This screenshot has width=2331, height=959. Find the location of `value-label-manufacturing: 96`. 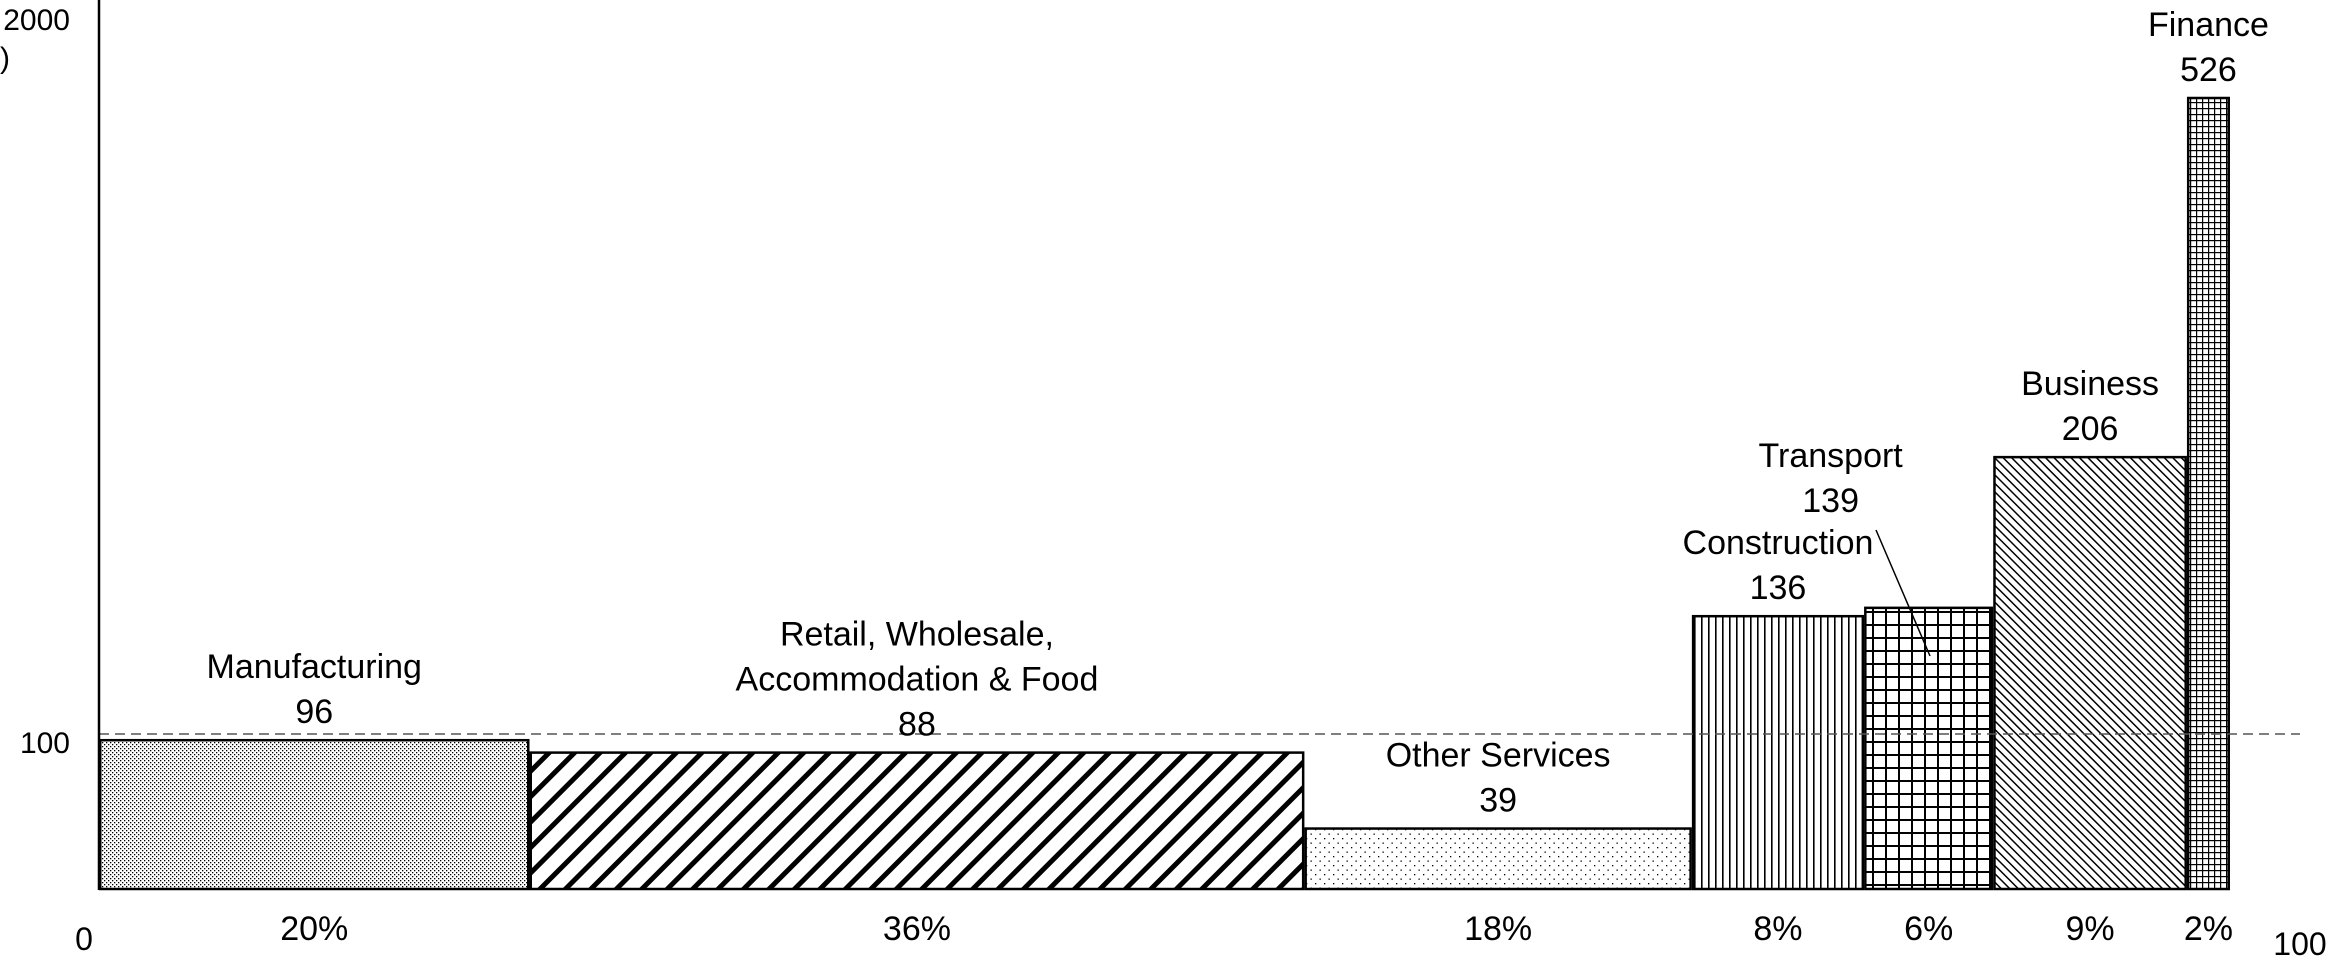

value-label-manufacturing: 96 is located at coordinates (314, 712).